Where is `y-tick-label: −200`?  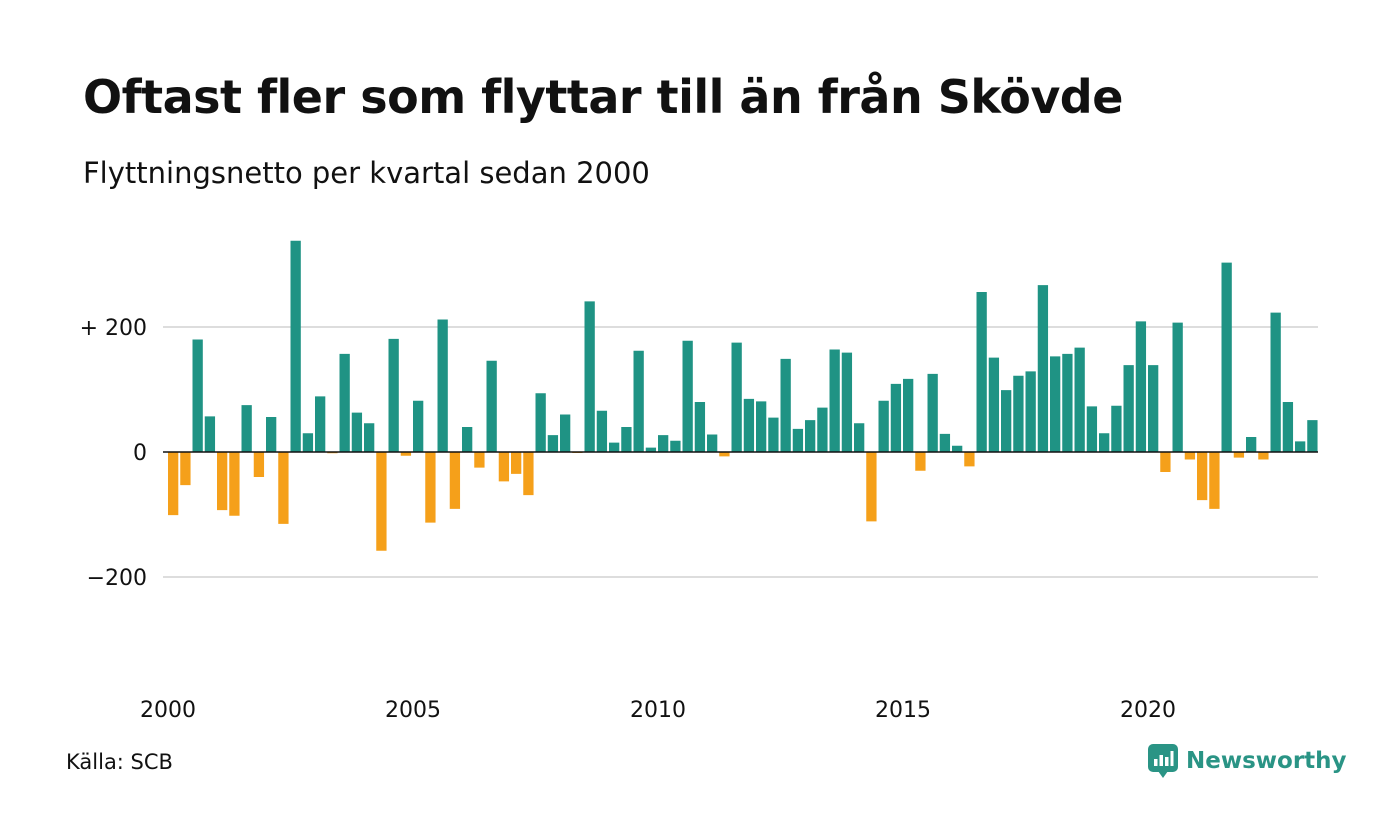
y-tick-label: −200 is located at coordinates (117, 578).